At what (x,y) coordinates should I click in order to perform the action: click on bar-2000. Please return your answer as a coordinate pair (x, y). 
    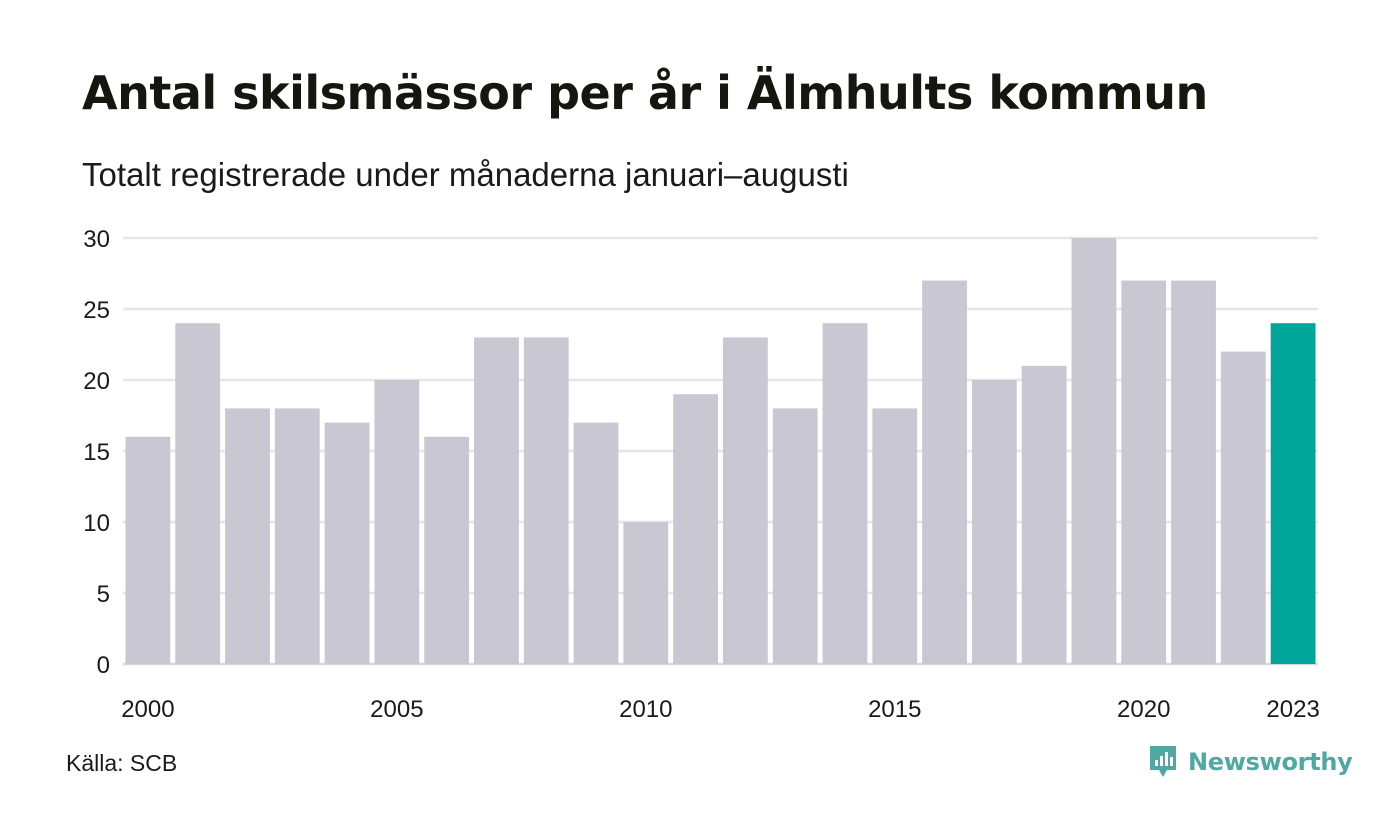
    Looking at the image, I should click on (148, 550).